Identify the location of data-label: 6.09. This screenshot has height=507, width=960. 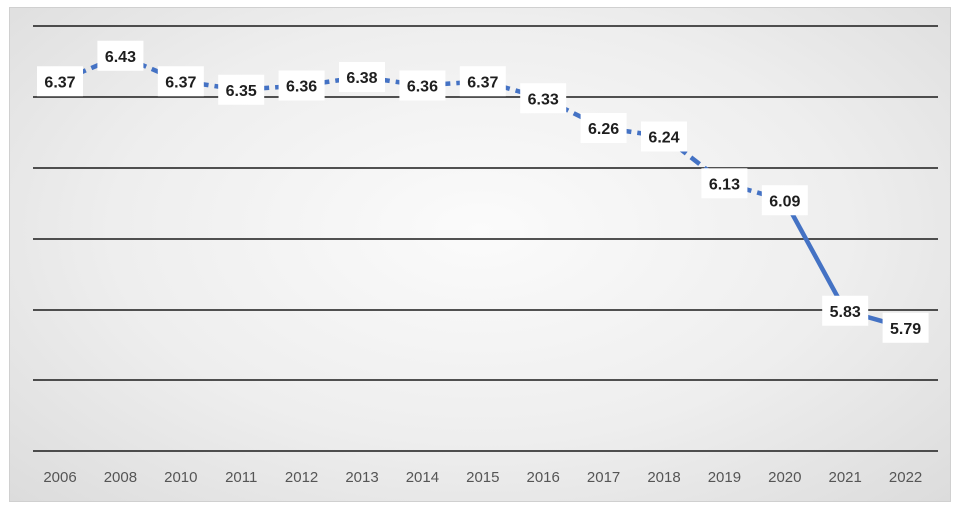
(784, 200).